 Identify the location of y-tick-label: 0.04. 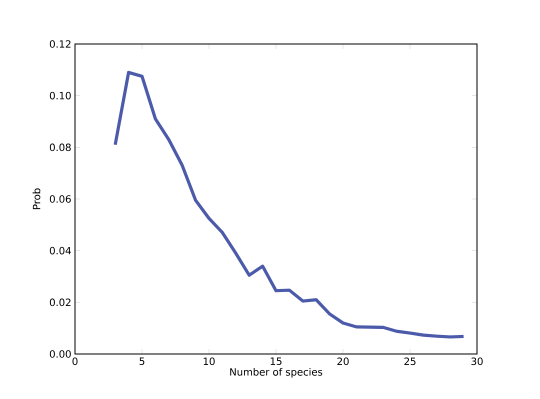
(60, 250).